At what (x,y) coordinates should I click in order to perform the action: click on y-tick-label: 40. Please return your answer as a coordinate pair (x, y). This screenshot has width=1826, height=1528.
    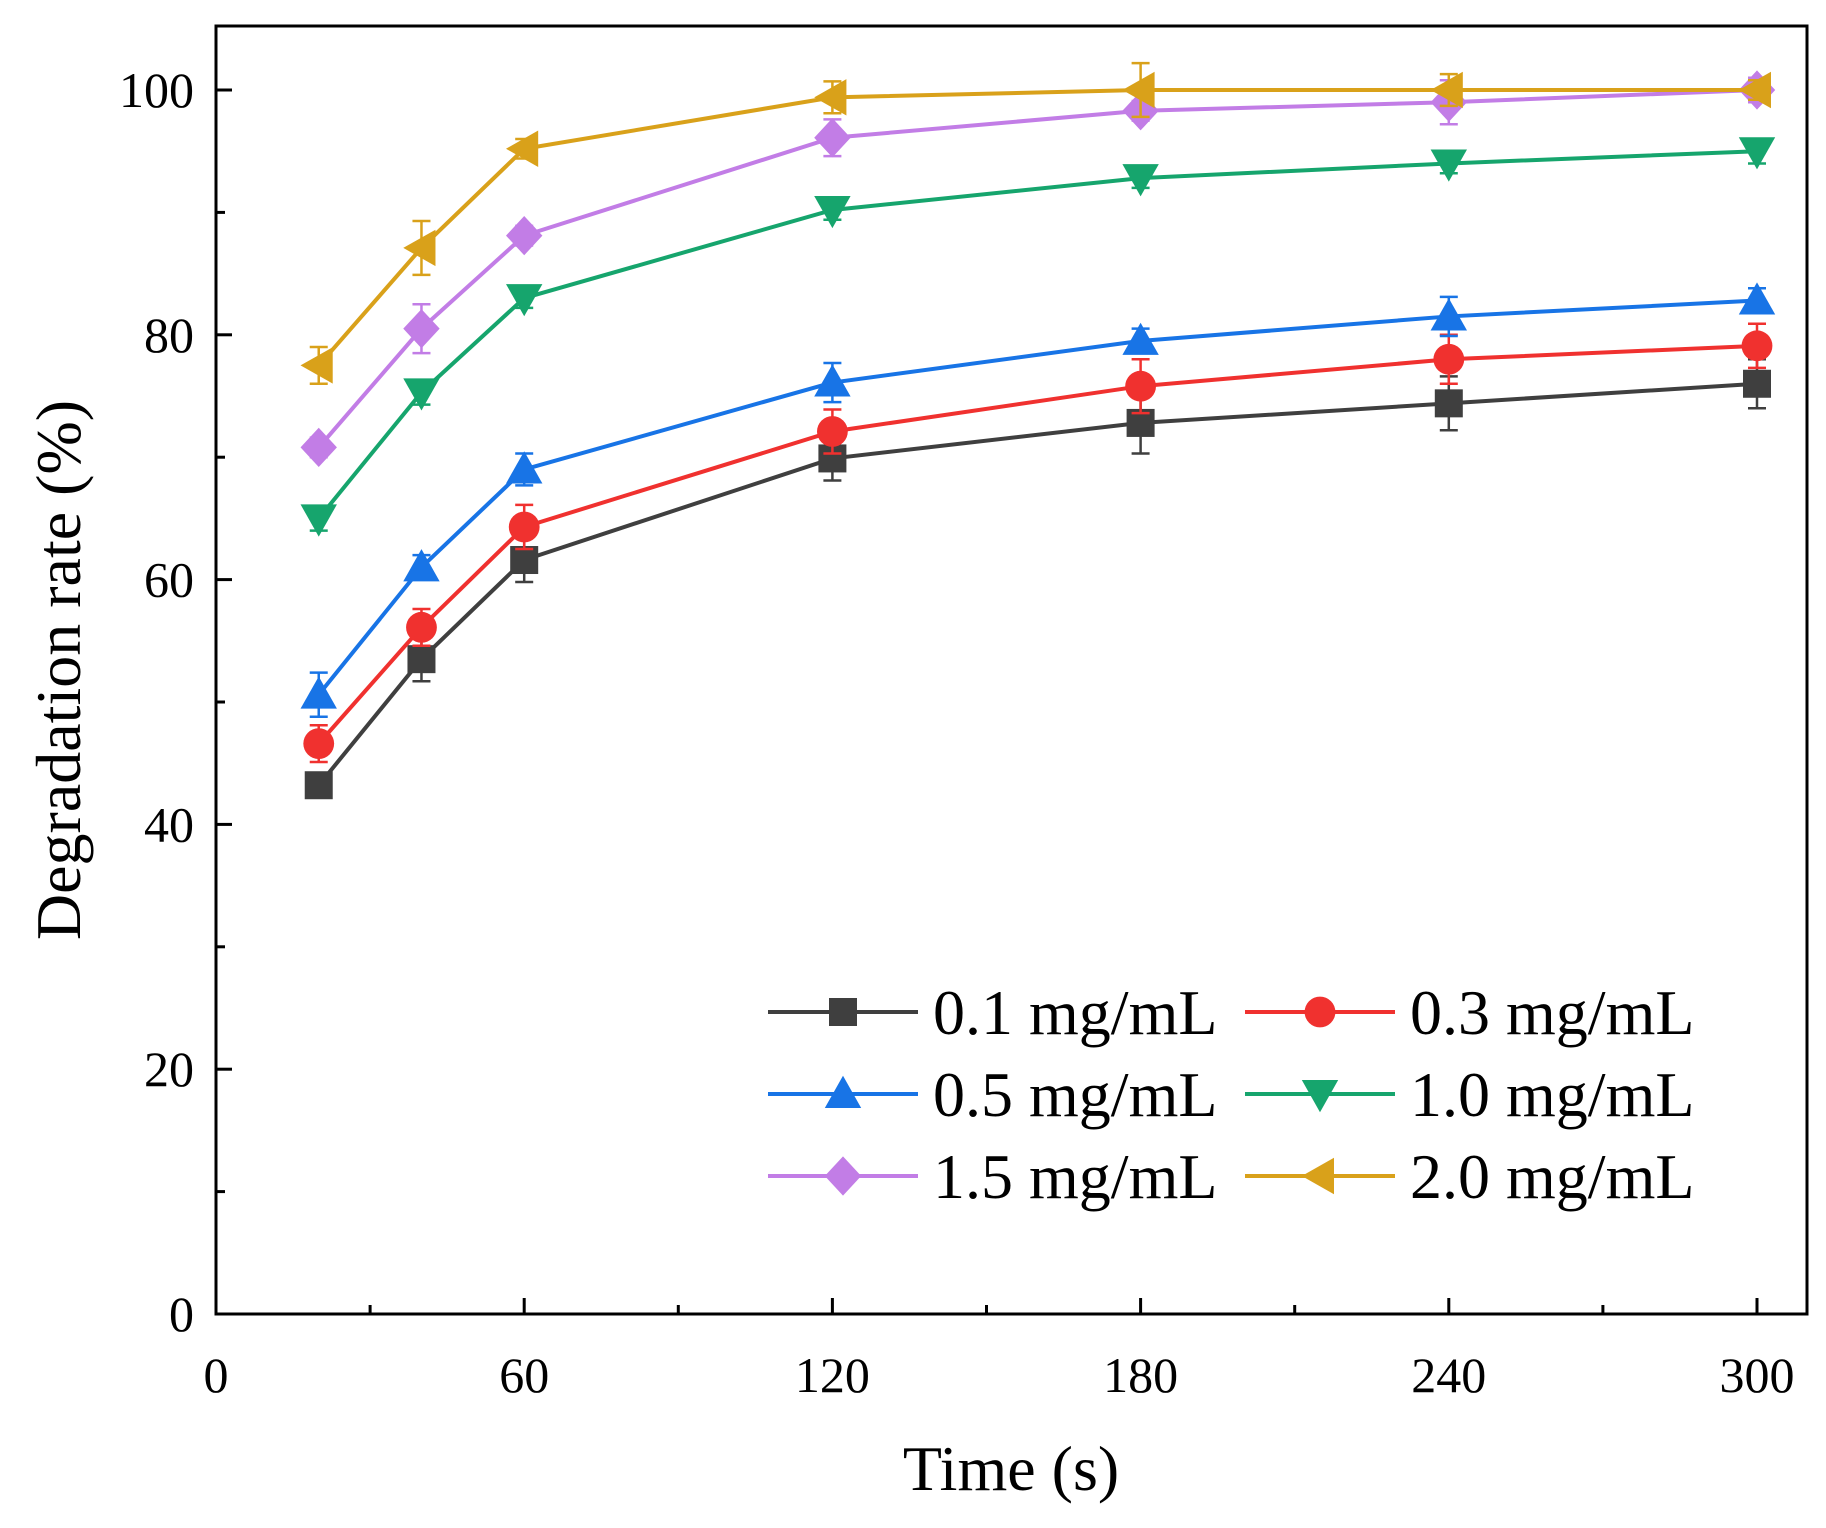
    Looking at the image, I should click on (169, 824).